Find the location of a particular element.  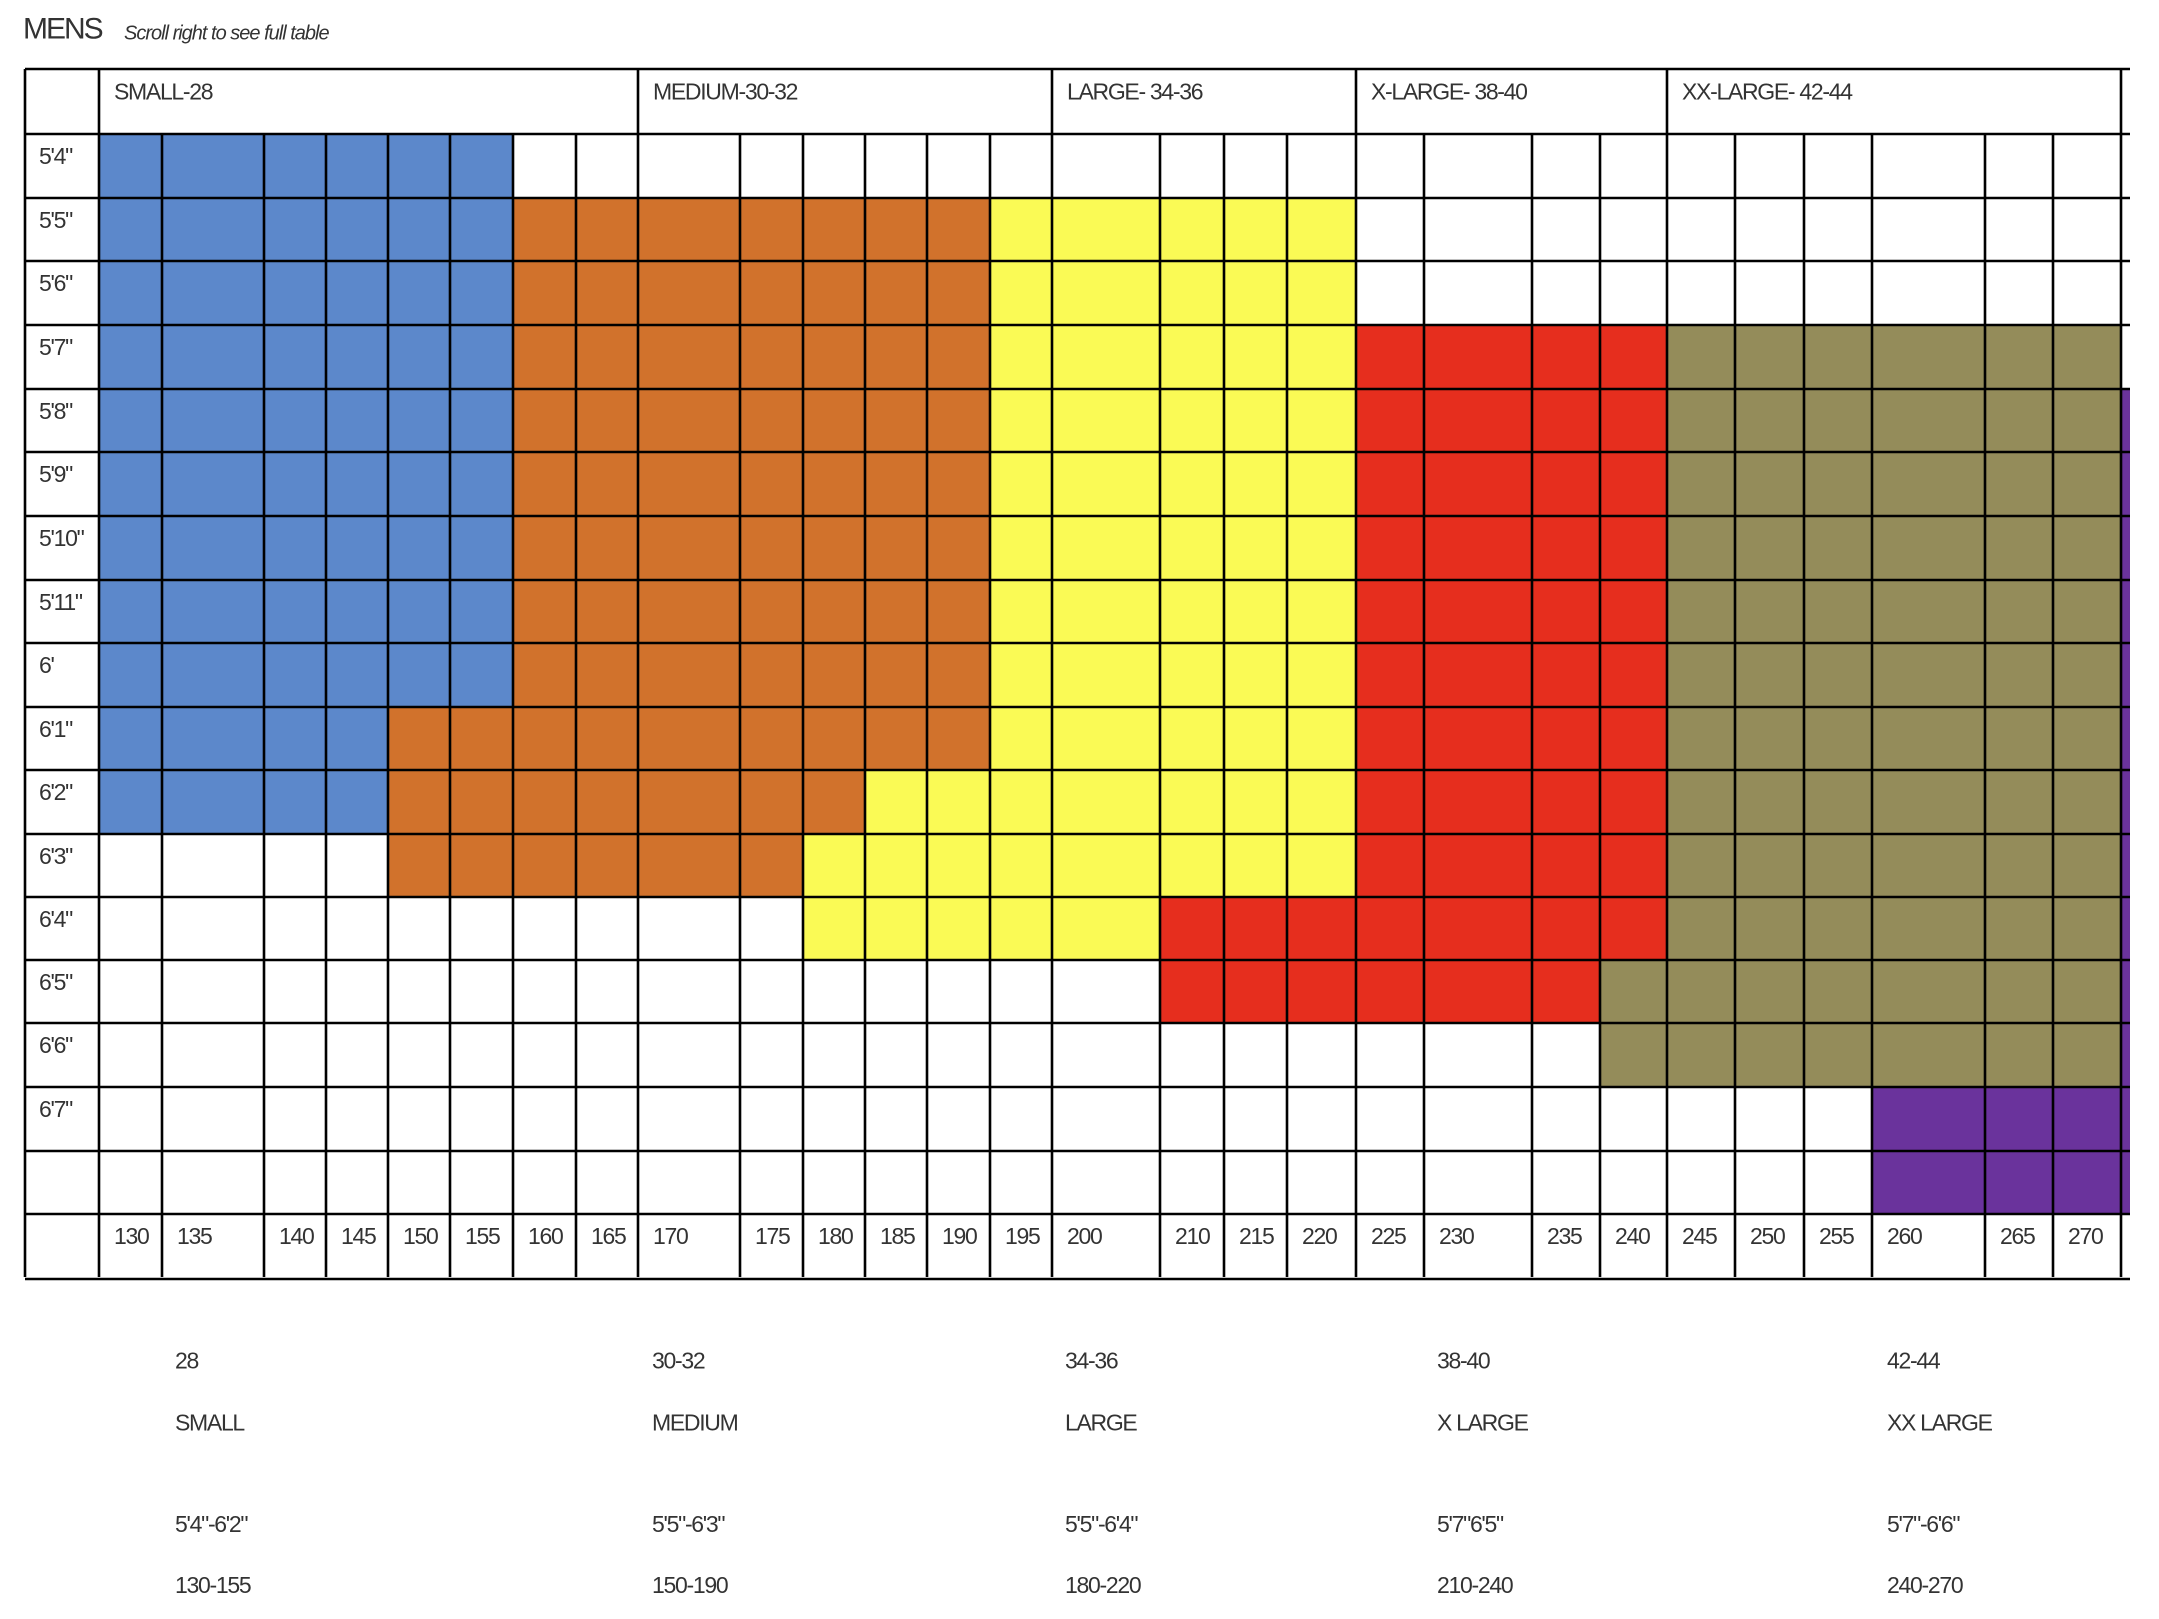

svg-text: 230 is located at coordinates (1456, 1236).